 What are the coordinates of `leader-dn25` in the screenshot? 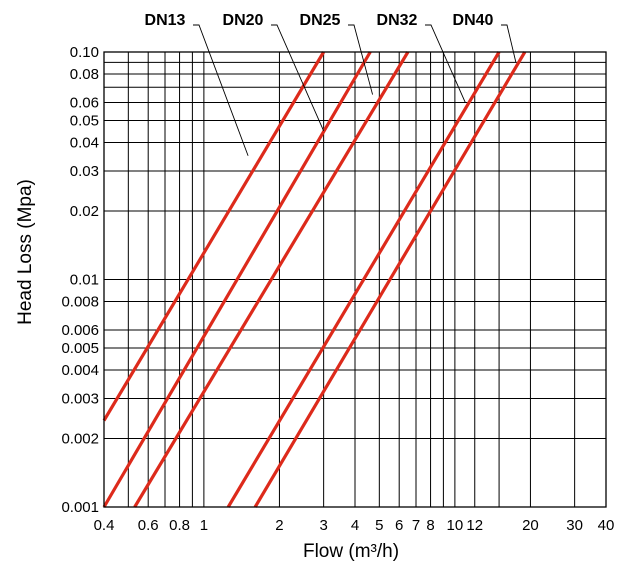 It's located at (361, 59).